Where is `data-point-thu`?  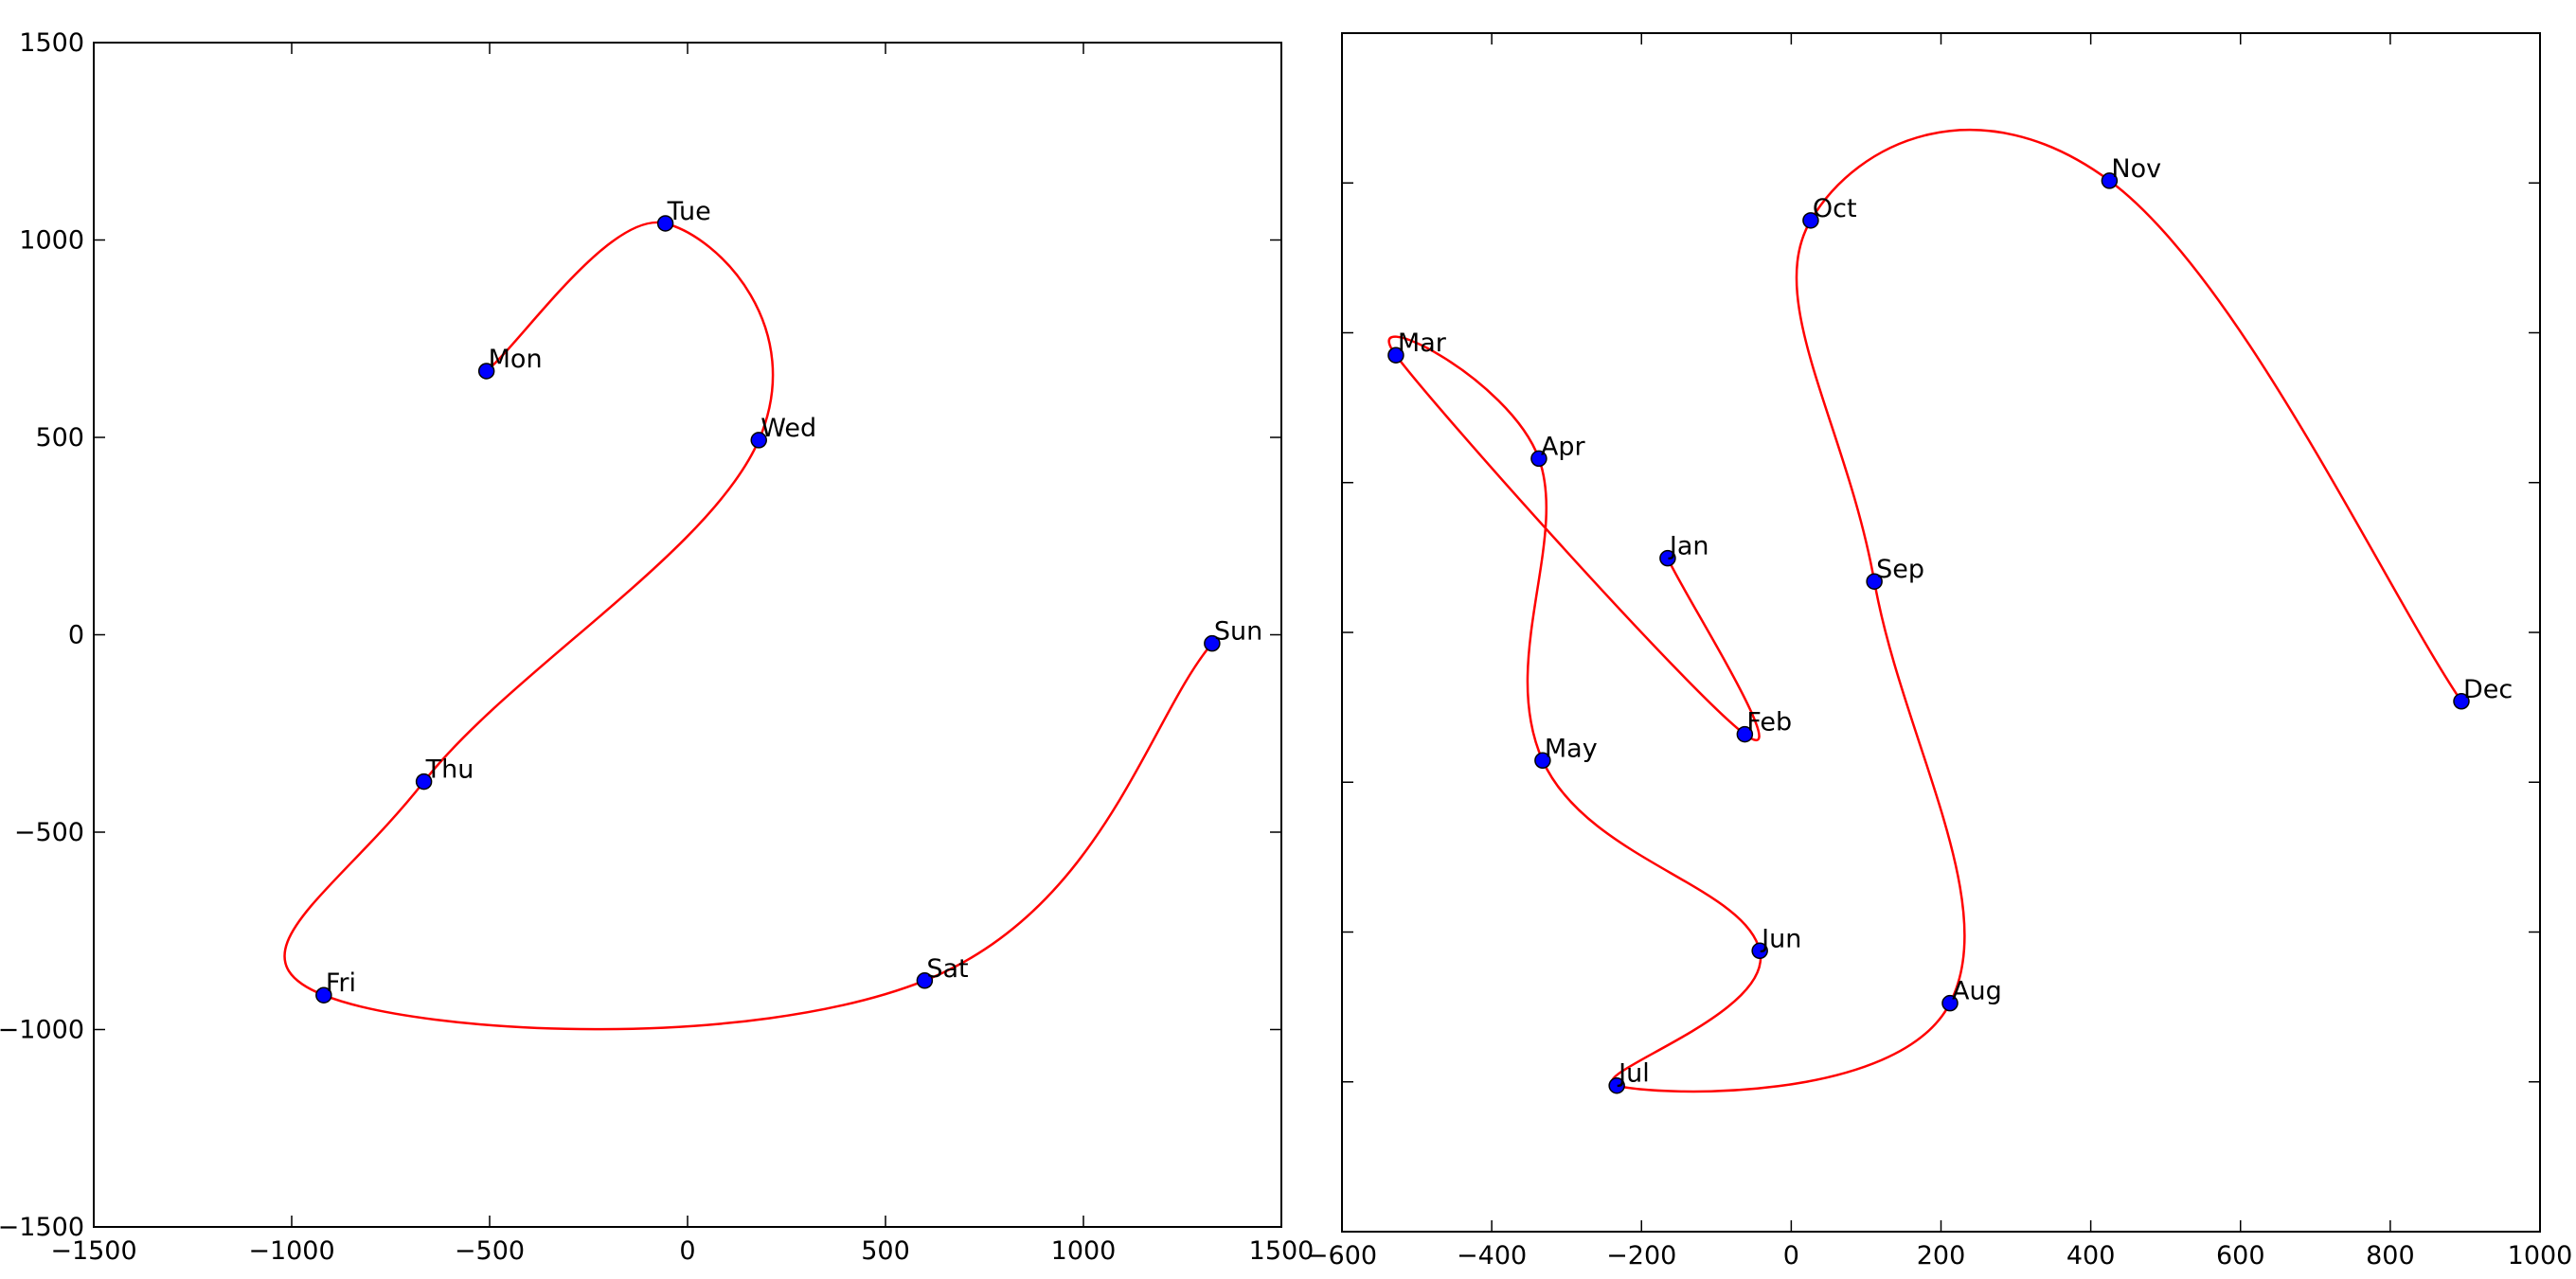
data-point-thu is located at coordinates (424, 781).